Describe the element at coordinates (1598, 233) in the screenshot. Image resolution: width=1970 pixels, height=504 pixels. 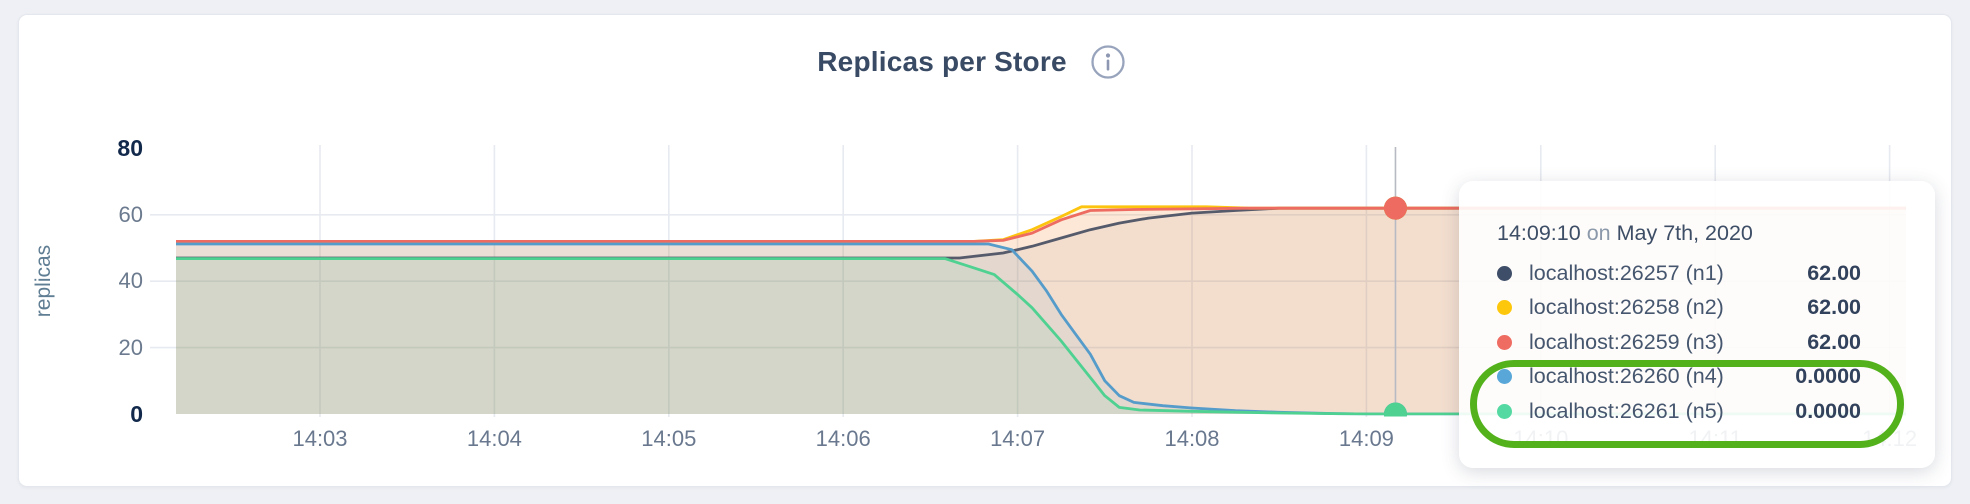
I see `tooltip-on-word: on` at that location.